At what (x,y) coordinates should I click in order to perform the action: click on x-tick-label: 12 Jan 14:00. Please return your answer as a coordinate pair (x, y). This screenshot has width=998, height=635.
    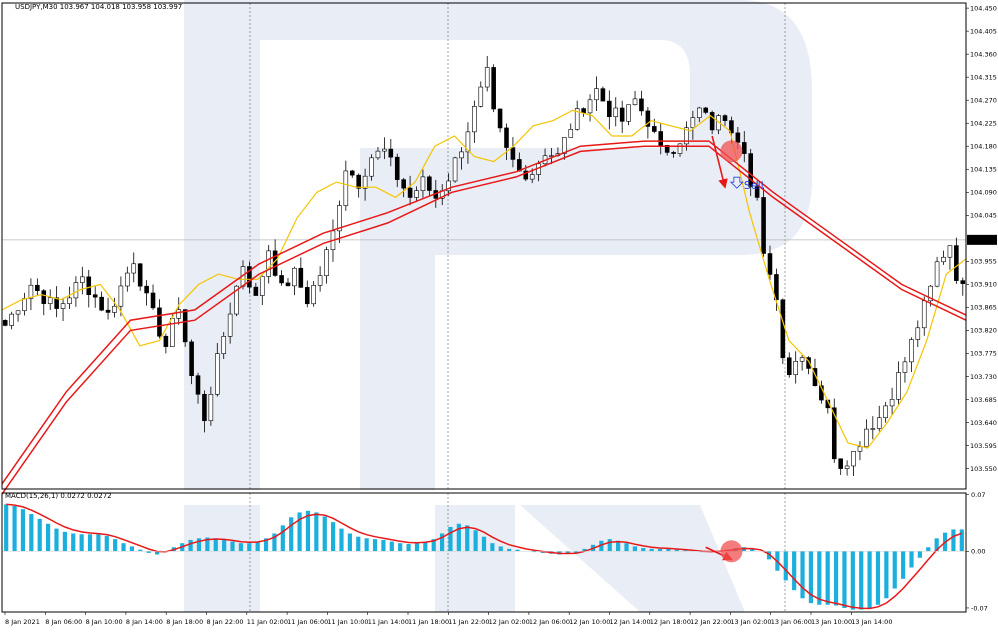
    Looking at the image, I should click on (630, 622).